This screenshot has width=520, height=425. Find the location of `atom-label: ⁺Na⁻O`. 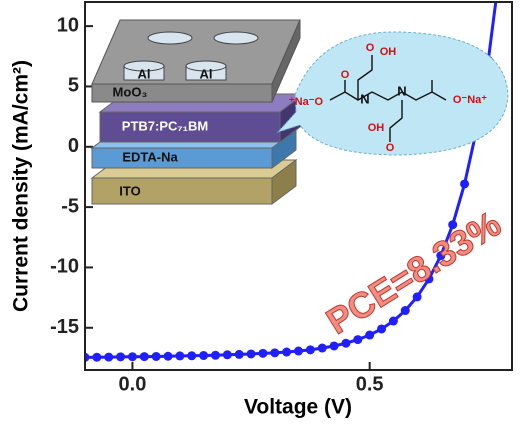

atom-label: ⁺Na⁻O is located at coordinates (306, 102).